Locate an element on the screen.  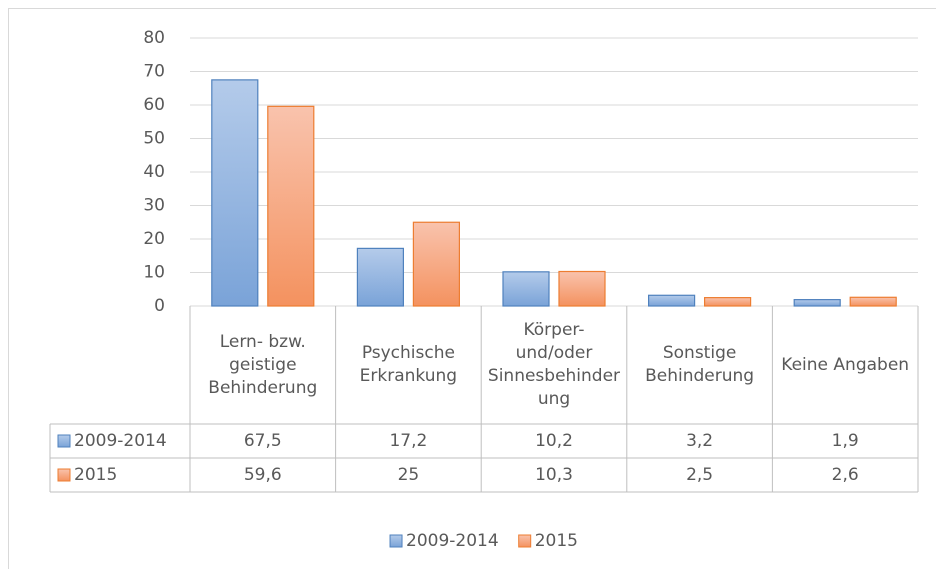
category-cell: Lern- bzw. geistige Behinderung is located at coordinates (263, 364).